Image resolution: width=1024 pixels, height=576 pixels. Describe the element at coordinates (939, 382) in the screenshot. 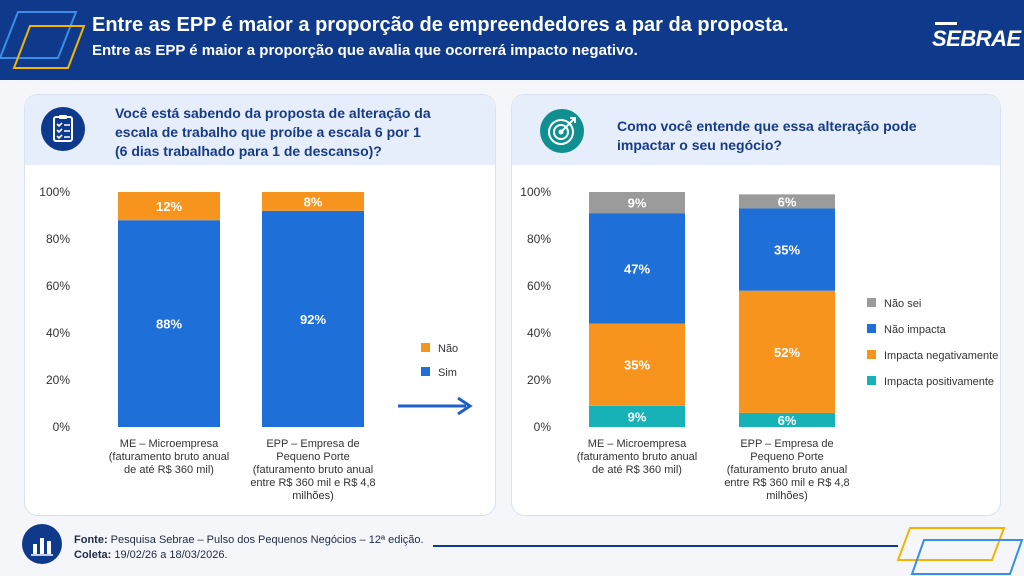

I see `legend-label: Impacta positivamente` at that location.